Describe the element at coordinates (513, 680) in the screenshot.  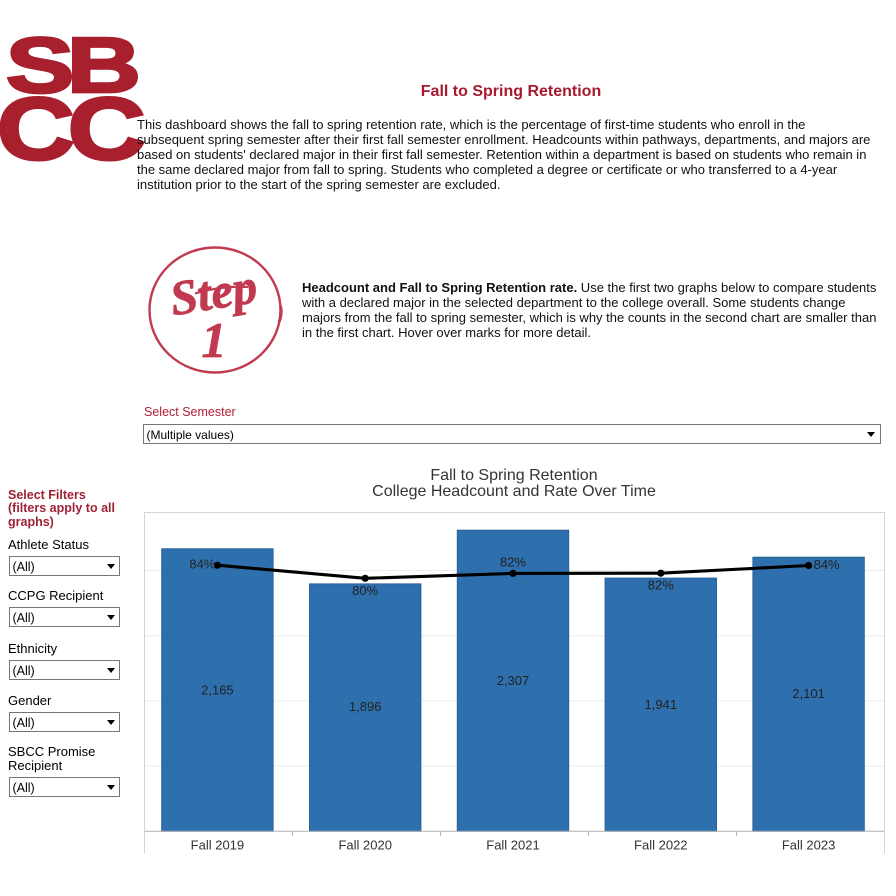
I see `svg-text: 2,307` at that location.